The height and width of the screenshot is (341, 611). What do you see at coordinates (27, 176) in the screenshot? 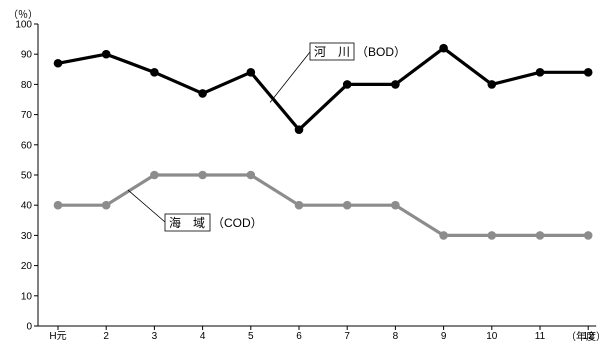
I see `y-tick-label: 50` at bounding box center [27, 176].